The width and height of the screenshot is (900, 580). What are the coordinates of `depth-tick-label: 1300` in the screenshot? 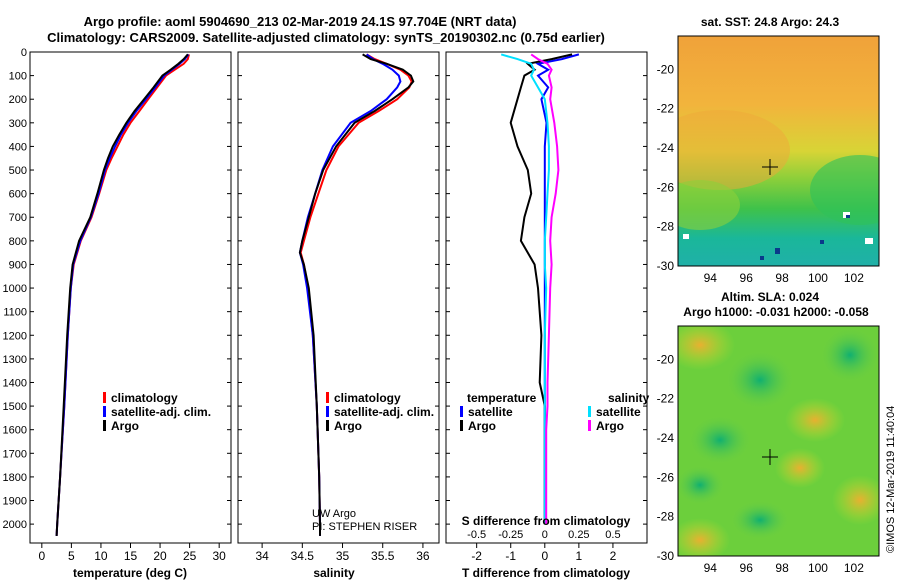 It's located at (15, 360).